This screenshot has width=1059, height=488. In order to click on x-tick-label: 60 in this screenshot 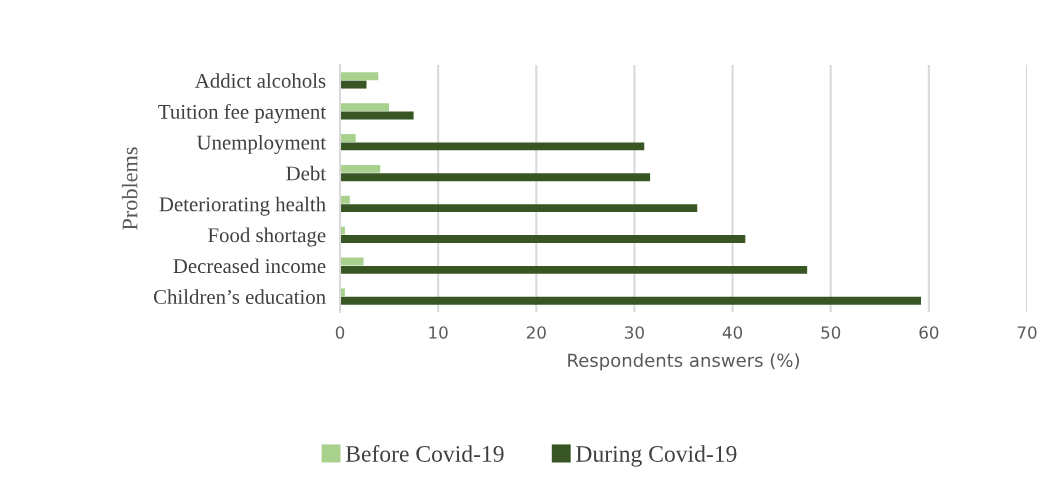, I will do `click(929, 332)`.